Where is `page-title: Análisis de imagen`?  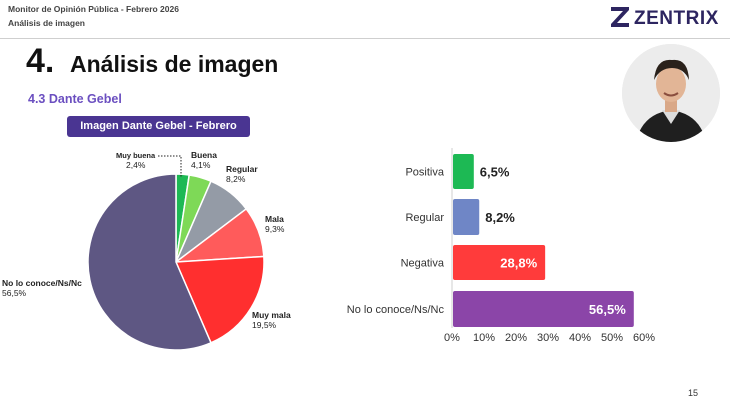
page-title: Análisis de imagen is located at coordinates (174, 64).